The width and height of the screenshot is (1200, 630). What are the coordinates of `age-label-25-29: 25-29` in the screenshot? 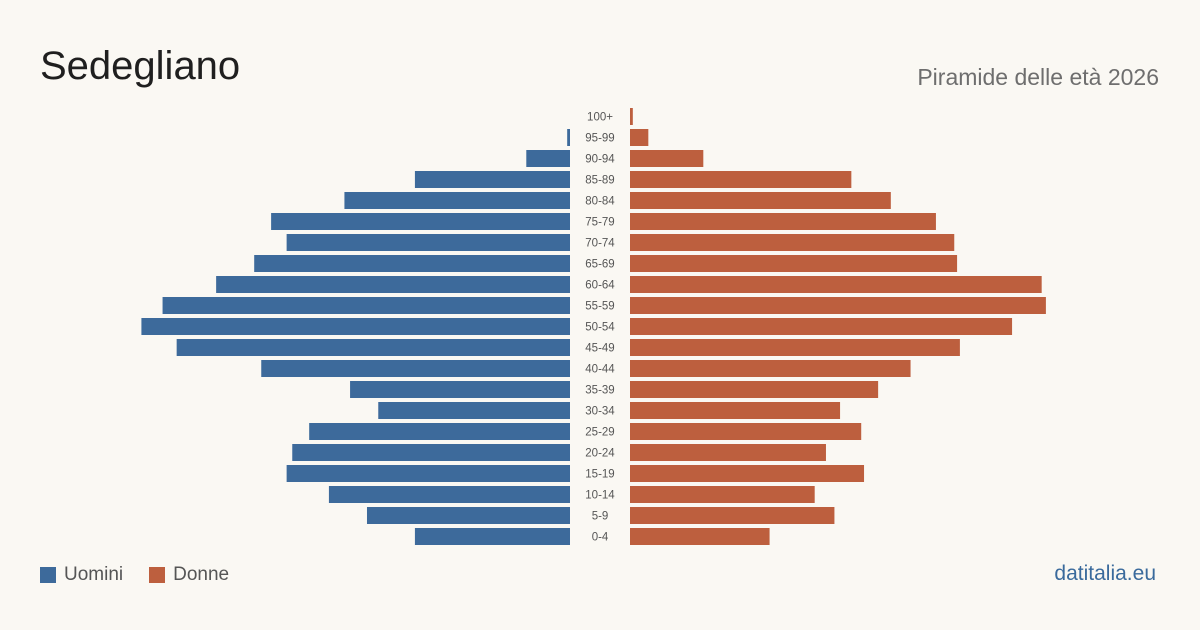 It's located at (599, 433).